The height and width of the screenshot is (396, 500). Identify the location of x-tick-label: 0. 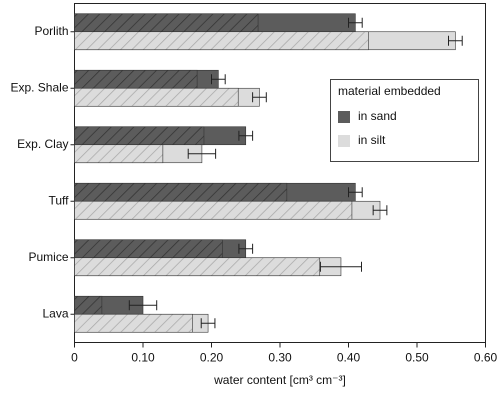
(74, 358).